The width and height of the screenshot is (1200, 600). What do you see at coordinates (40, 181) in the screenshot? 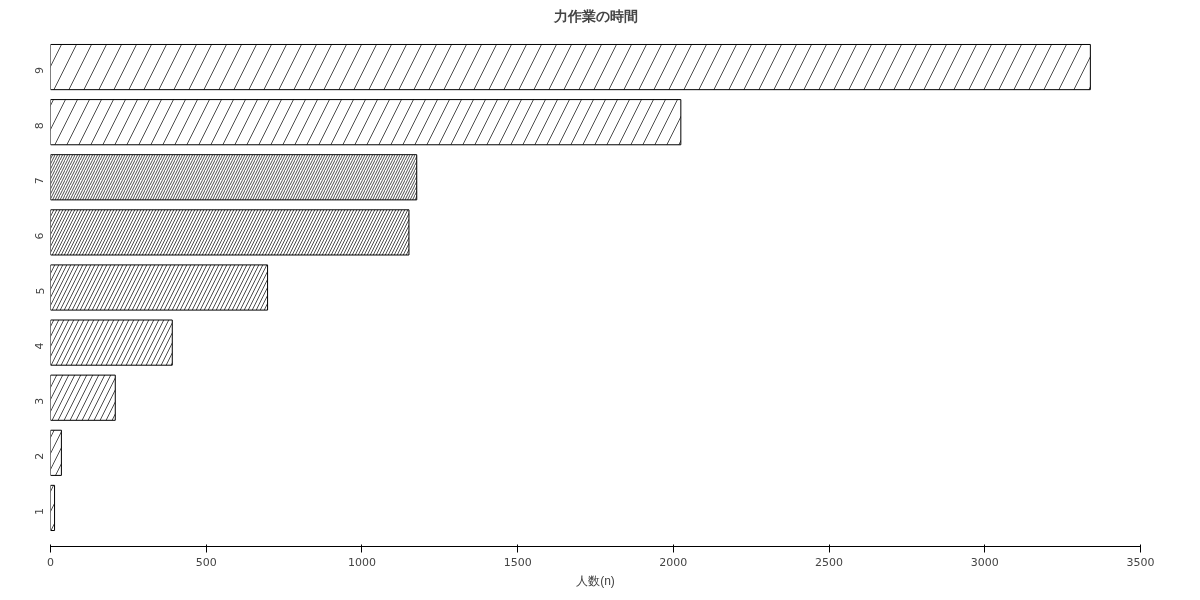
I see `y-tick-label: 7` at bounding box center [40, 181].